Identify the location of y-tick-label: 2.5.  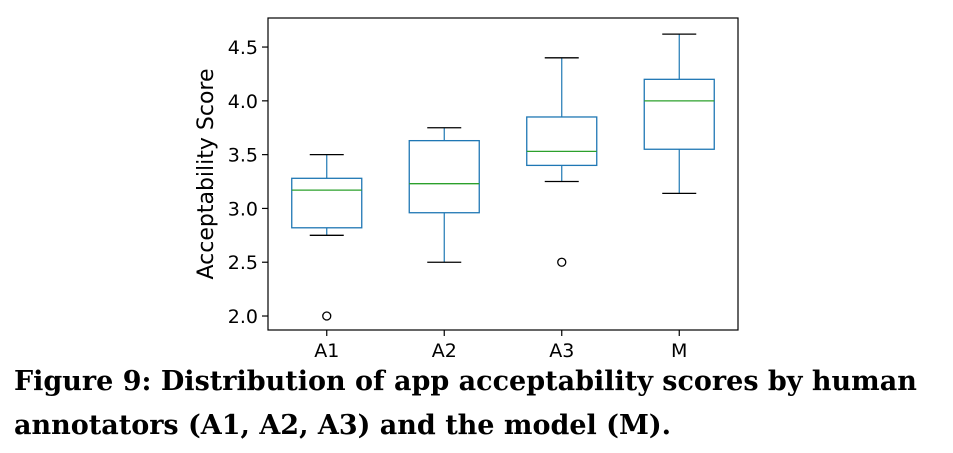
(243, 263).